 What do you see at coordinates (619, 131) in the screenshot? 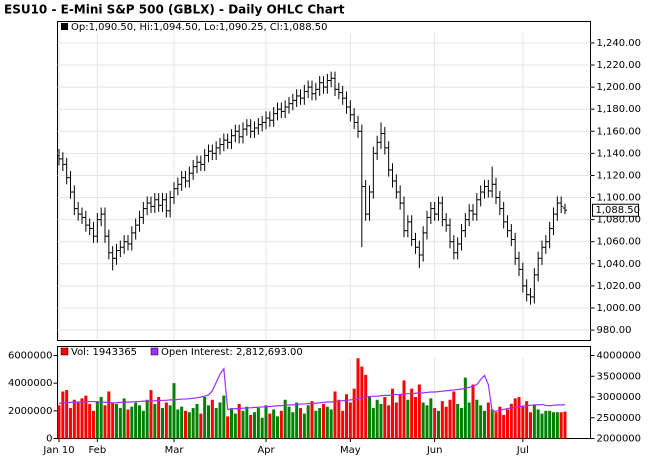
I see `y-tick-label: 1,160.00` at bounding box center [619, 131].